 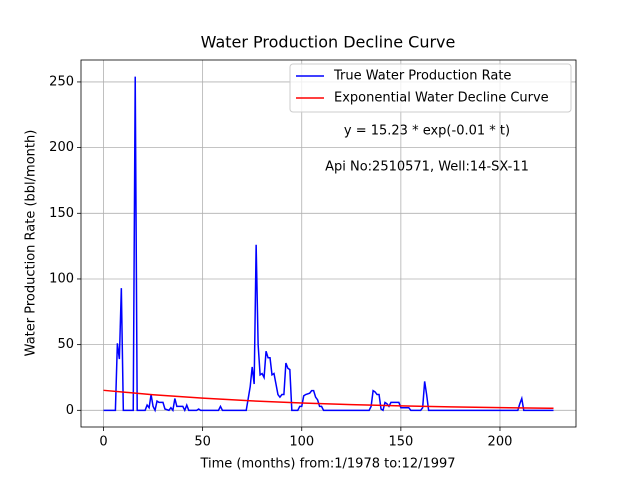 I want to click on x-tick-label: 100, so click(x=301, y=442).